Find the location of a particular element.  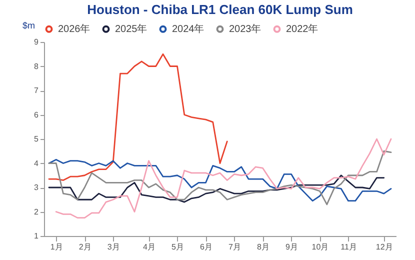

legend-label: 2024年 is located at coordinates (188, 29).